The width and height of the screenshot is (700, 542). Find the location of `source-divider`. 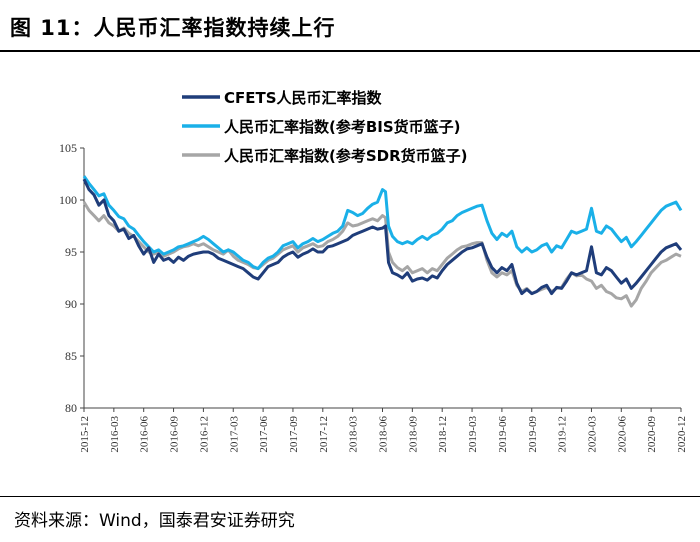

source-divider is located at coordinates (350, 496).